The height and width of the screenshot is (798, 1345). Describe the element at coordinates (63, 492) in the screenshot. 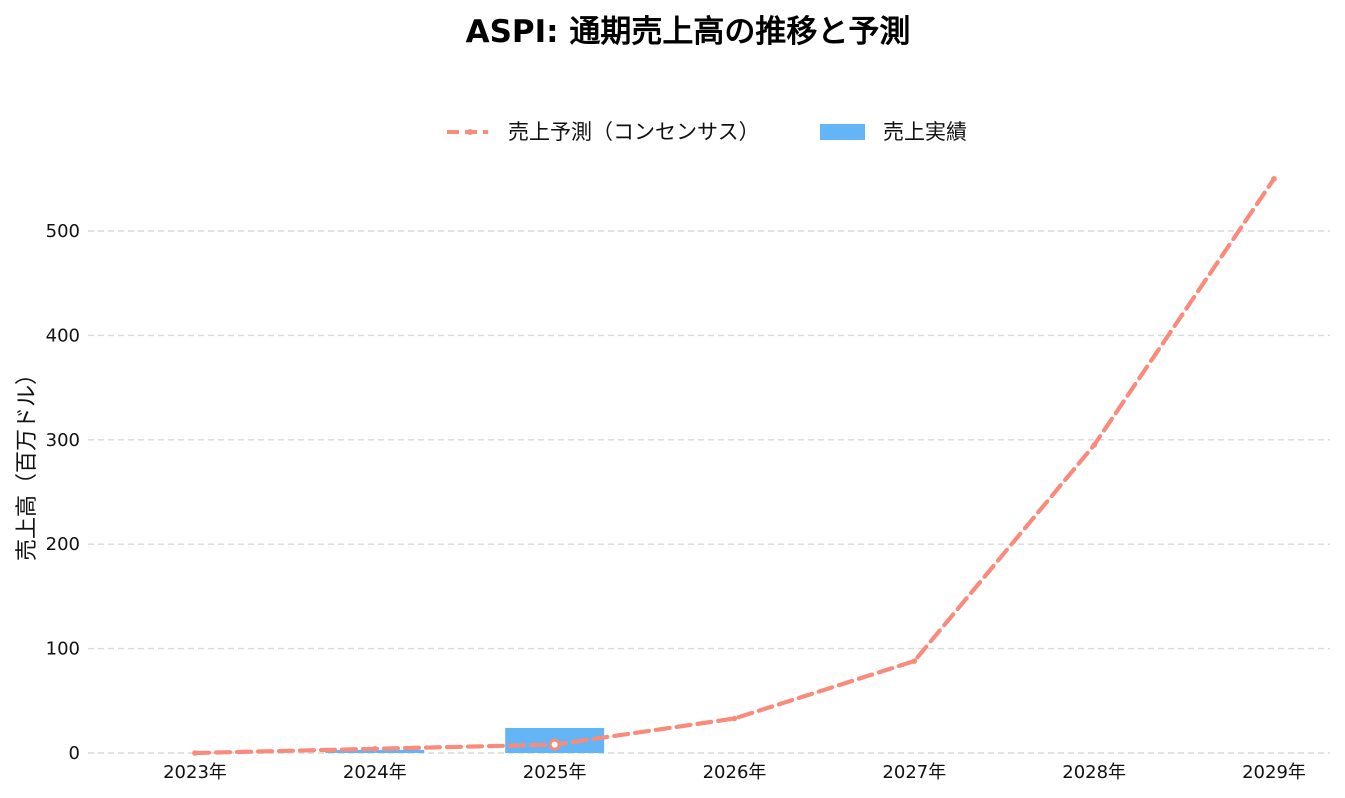

I see `y-tick-labels: 0 100 200 300 400 500` at that location.